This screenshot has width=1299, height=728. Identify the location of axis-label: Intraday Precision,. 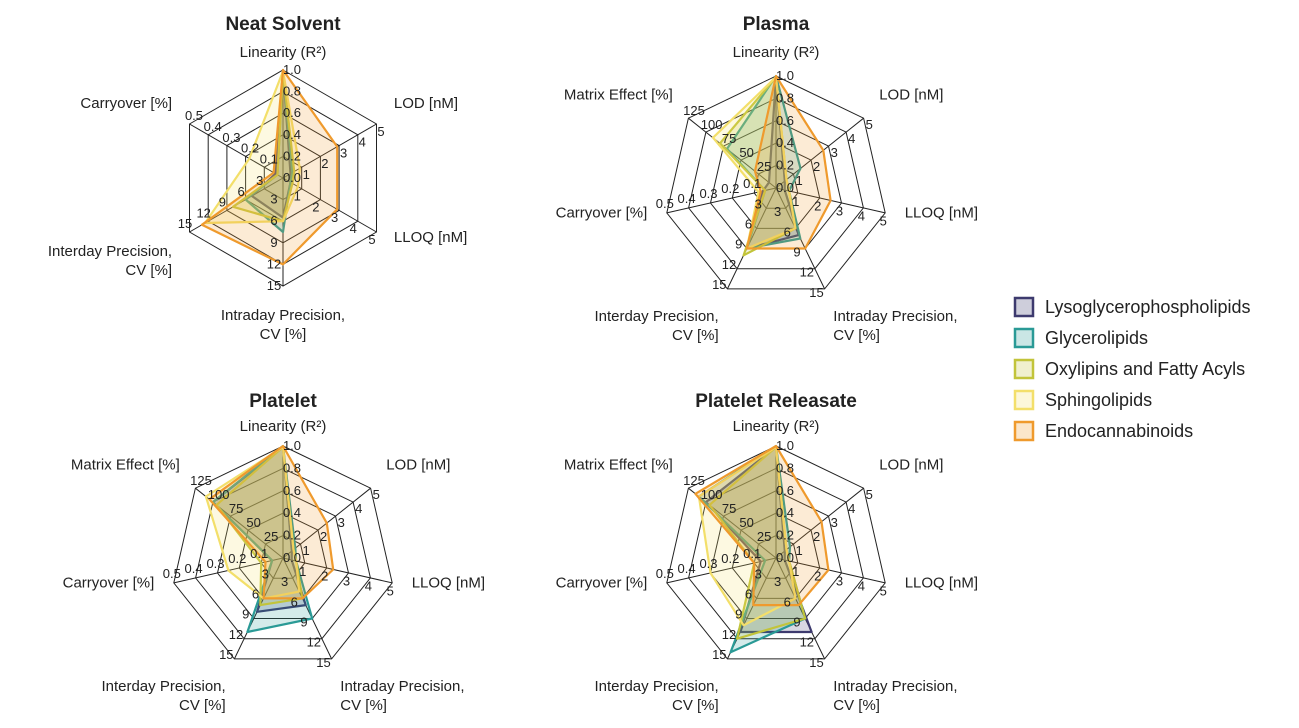
(895, 686).